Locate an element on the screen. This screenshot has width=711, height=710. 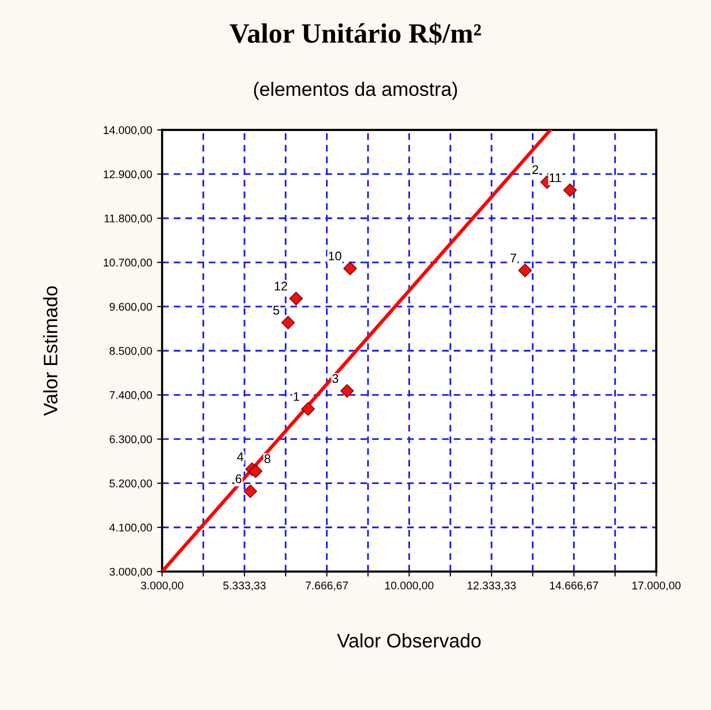
y-tick-label: 8.500,00 is located at coordinates (131, 351).